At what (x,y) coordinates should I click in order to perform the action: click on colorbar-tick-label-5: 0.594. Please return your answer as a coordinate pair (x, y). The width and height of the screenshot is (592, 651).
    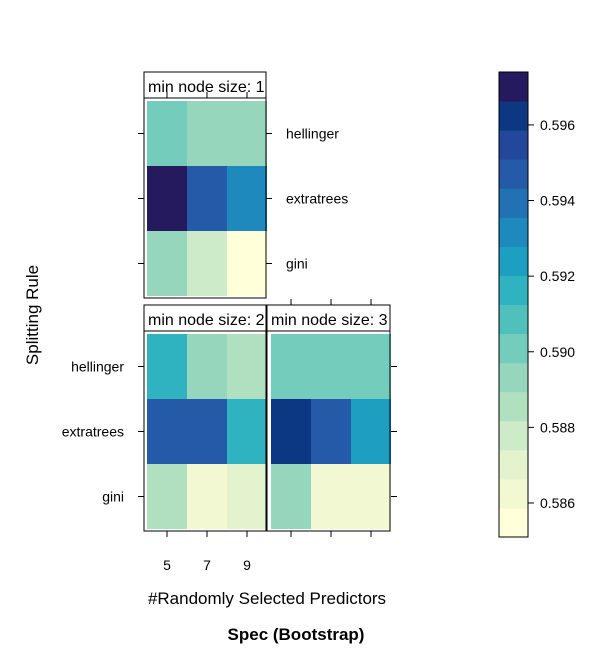
    Looking at the image, I should click on (557, 201).